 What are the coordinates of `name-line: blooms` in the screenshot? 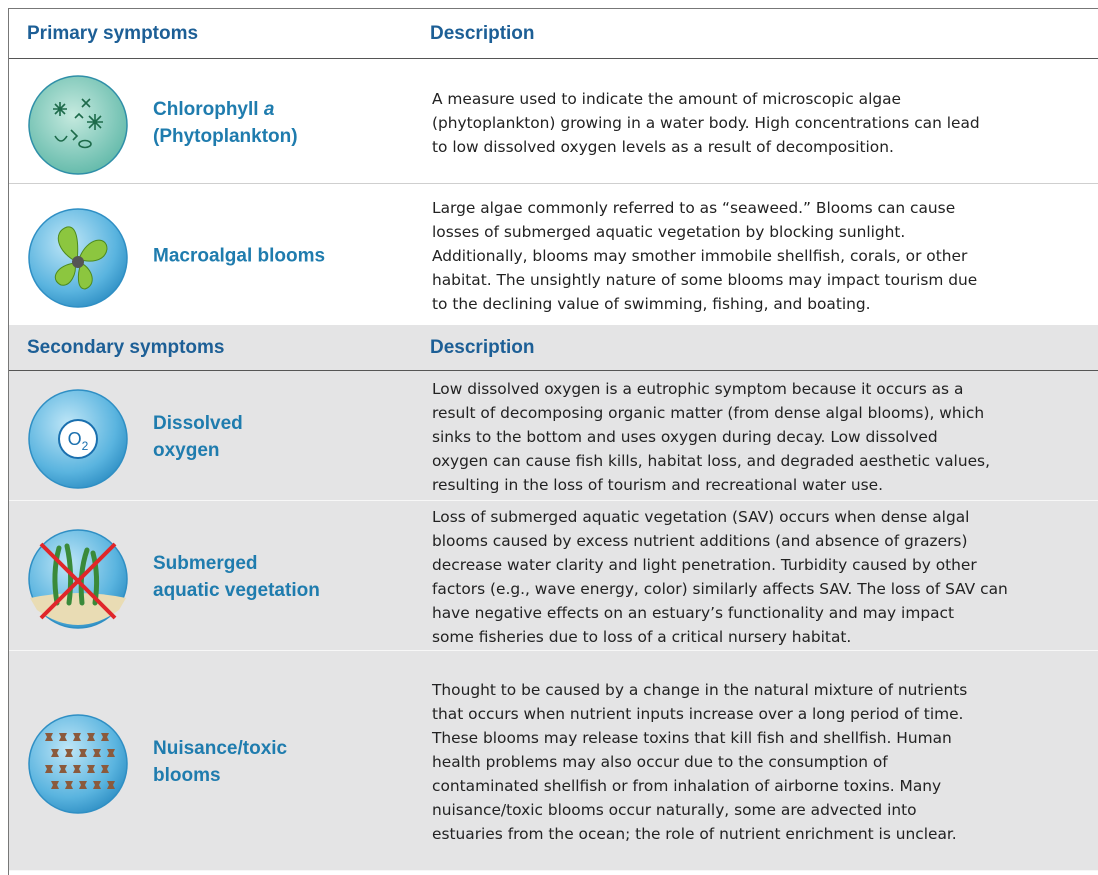 It's located at (220, 775).